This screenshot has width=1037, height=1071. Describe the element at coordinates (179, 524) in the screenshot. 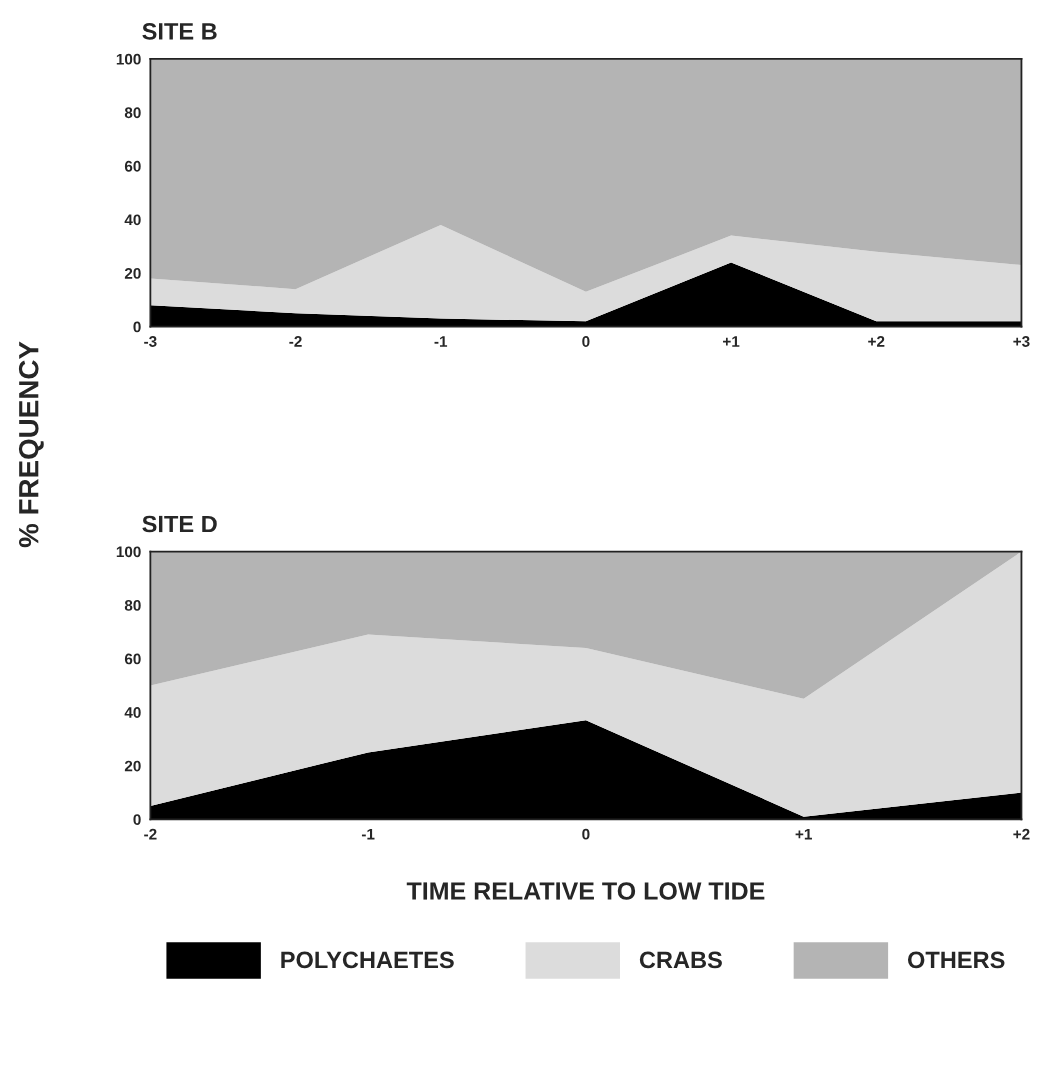

I see `chart-title: SITE D` at that location.